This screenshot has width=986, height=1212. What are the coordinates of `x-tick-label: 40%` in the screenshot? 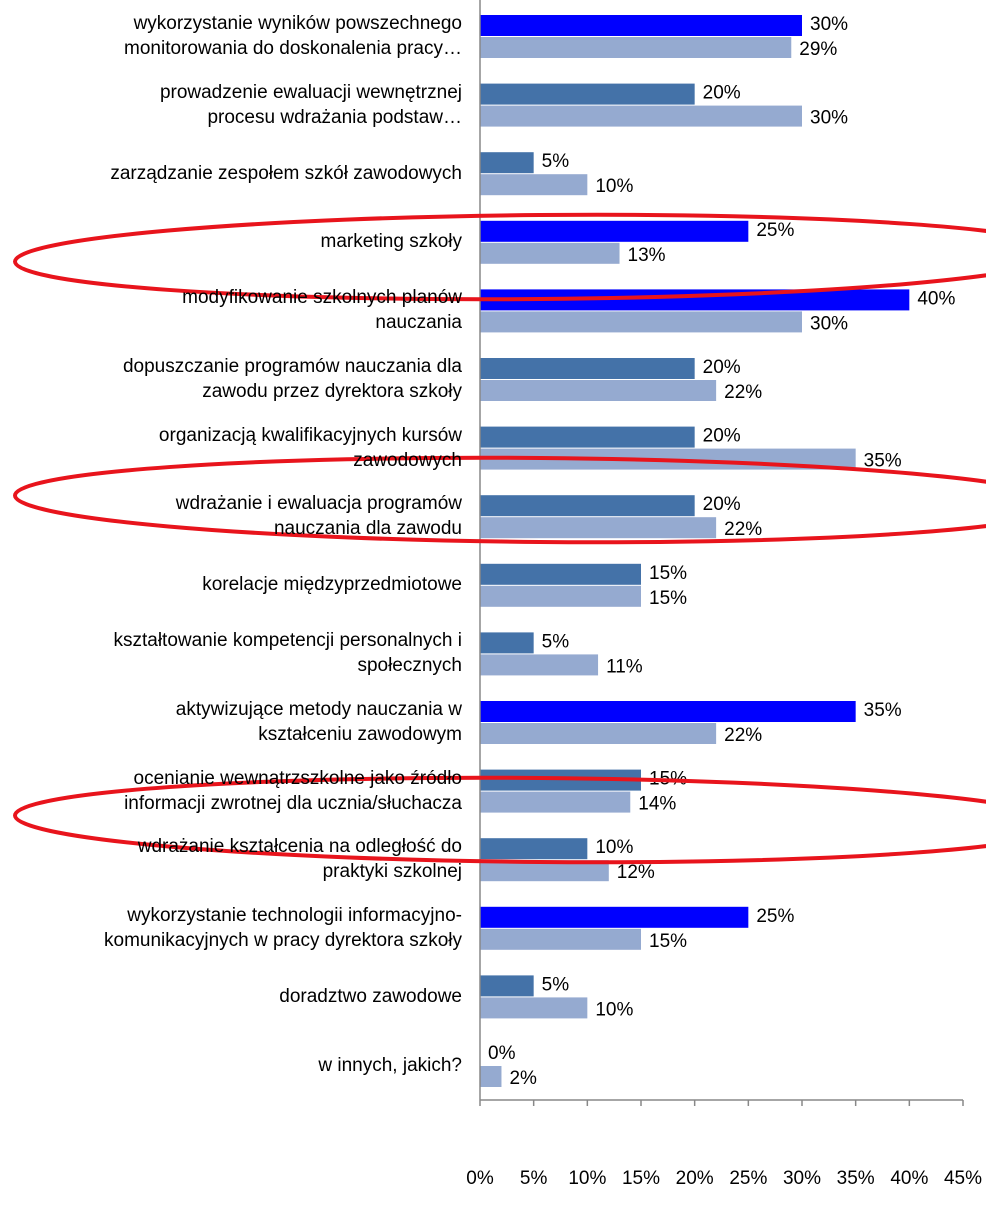 It's located at (909, 1178).